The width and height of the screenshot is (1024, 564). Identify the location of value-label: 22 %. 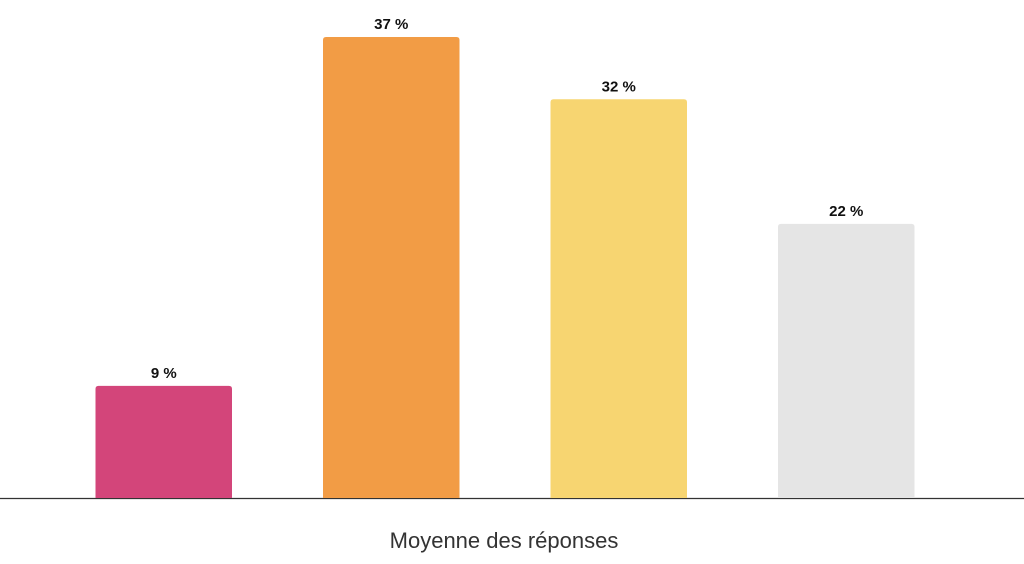
(846, 211).